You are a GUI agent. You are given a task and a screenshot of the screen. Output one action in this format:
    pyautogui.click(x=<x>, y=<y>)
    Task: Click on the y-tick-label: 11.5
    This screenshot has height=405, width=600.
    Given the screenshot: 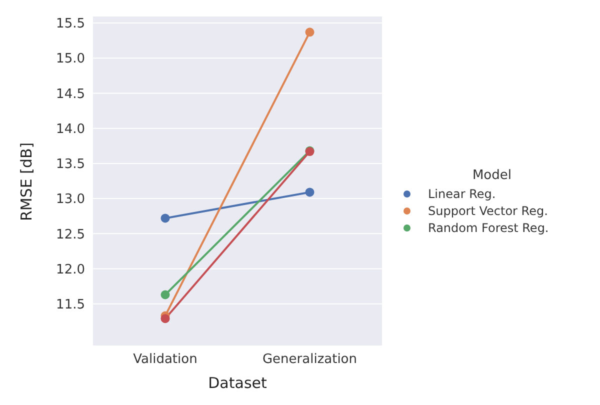 What is the action you would take?
    pyautogui.click(x=70, y=304)
    